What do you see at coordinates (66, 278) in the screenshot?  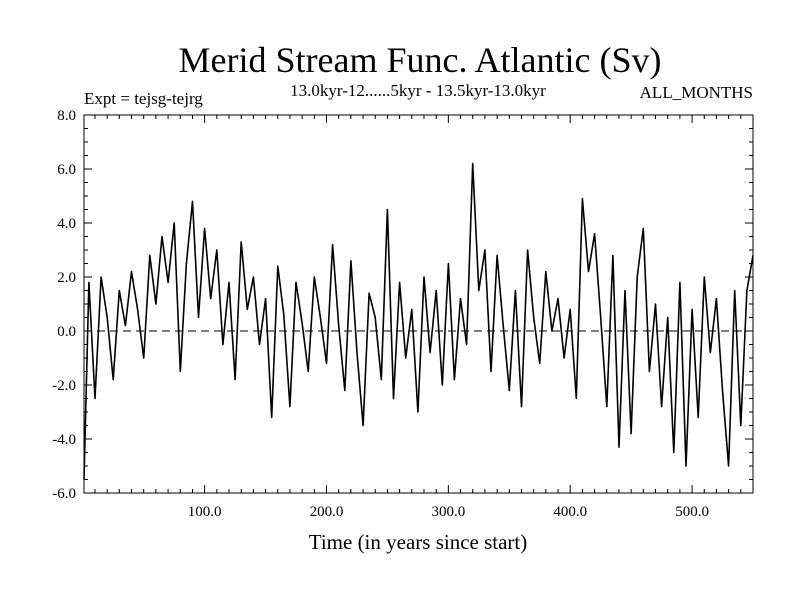 I see `y-tick-label: 2.0` at bounding box center [66, 278].